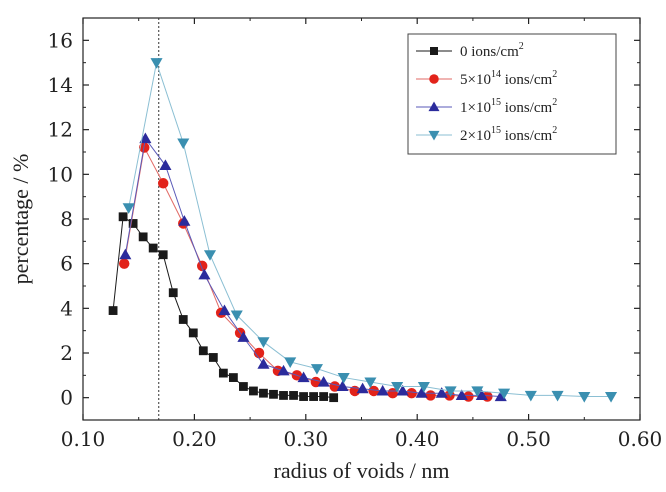  I want to click on legend-box, so click(512, 94).